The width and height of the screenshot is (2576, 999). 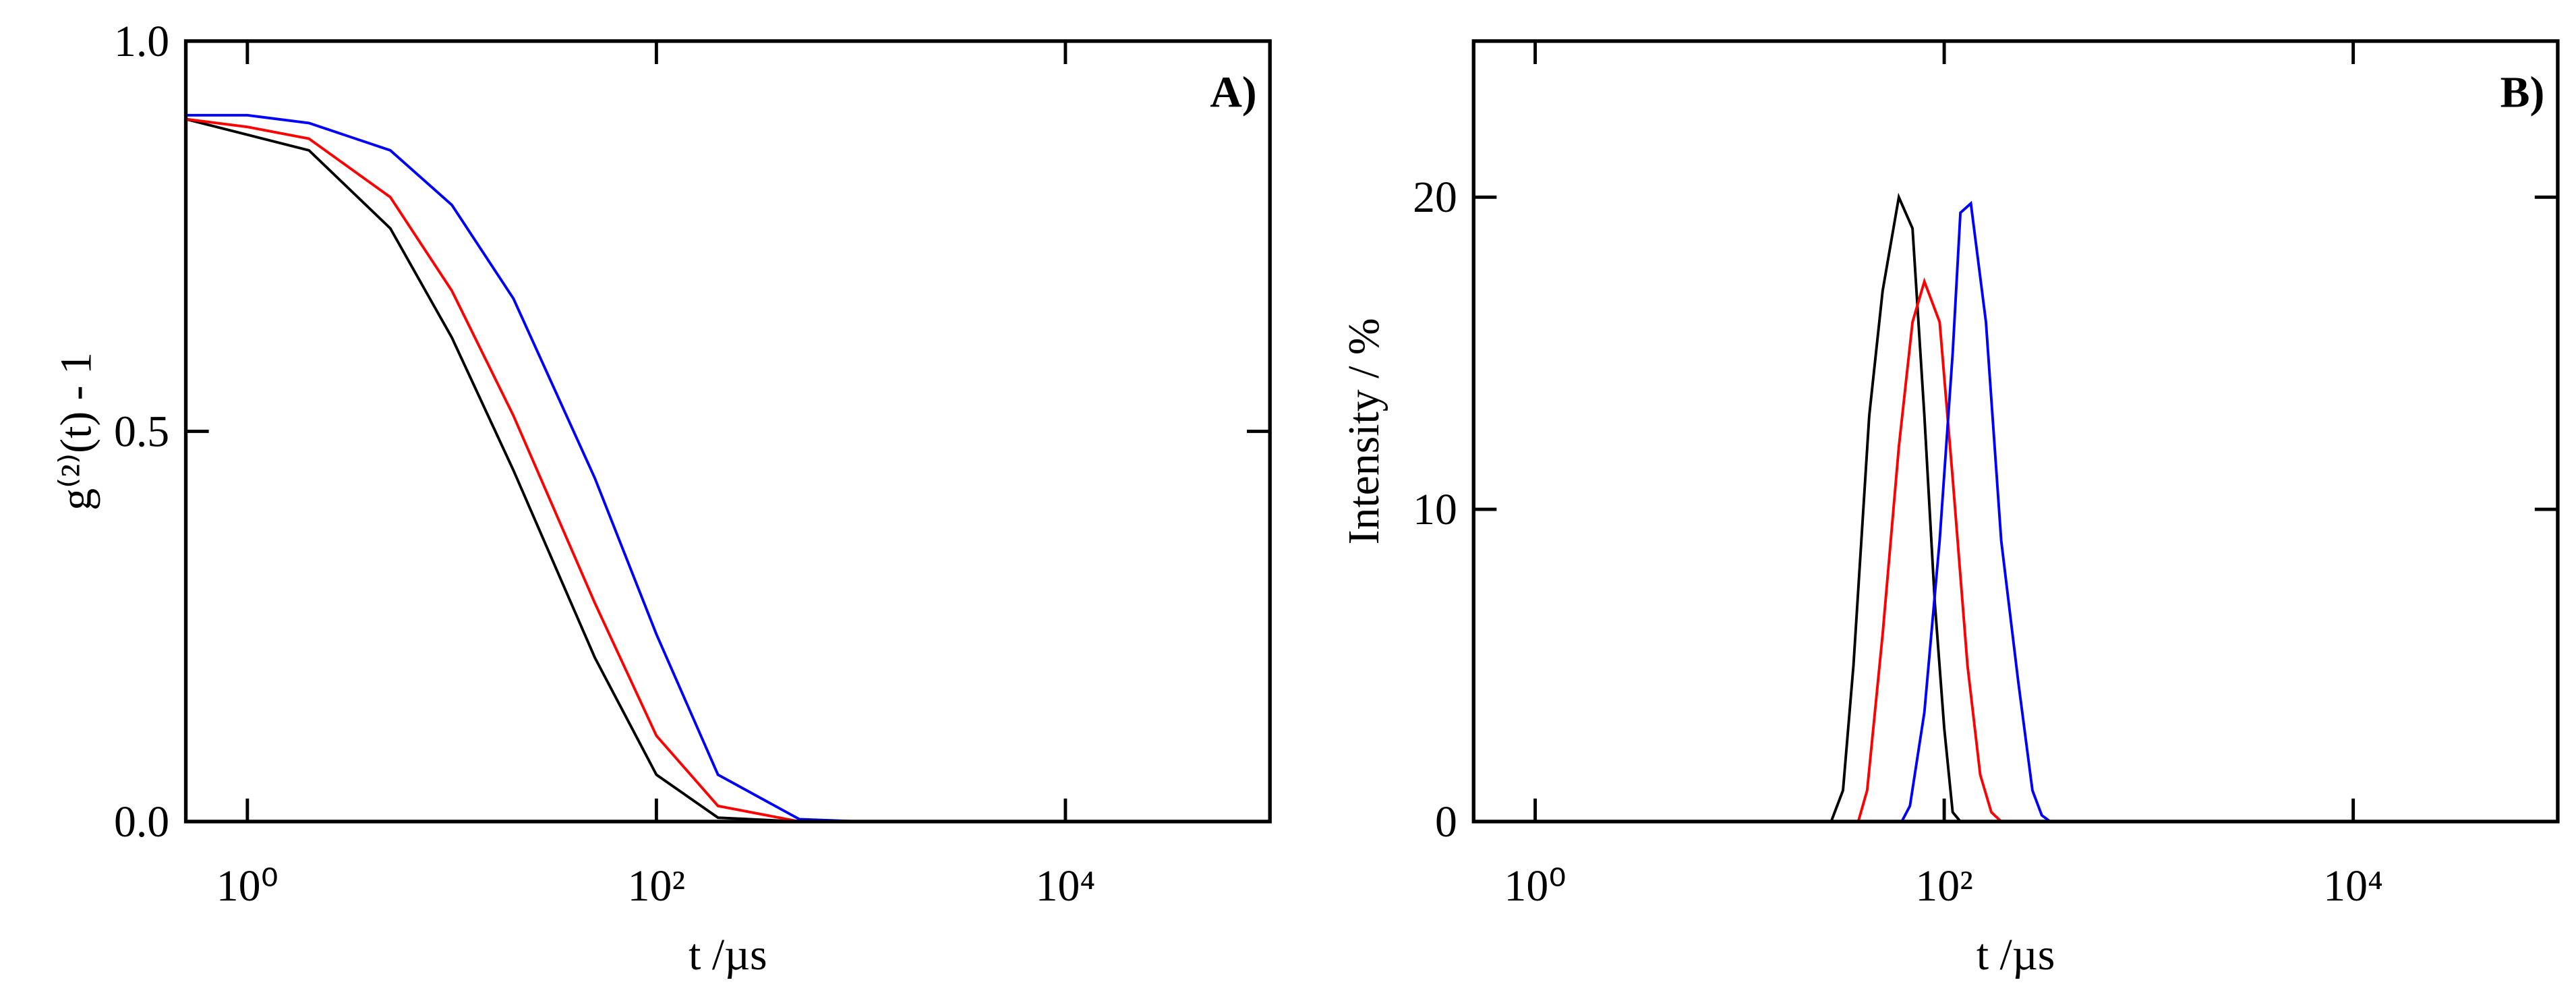 I want to click on y-tick-label: 20, so click(x=1435, y=197).